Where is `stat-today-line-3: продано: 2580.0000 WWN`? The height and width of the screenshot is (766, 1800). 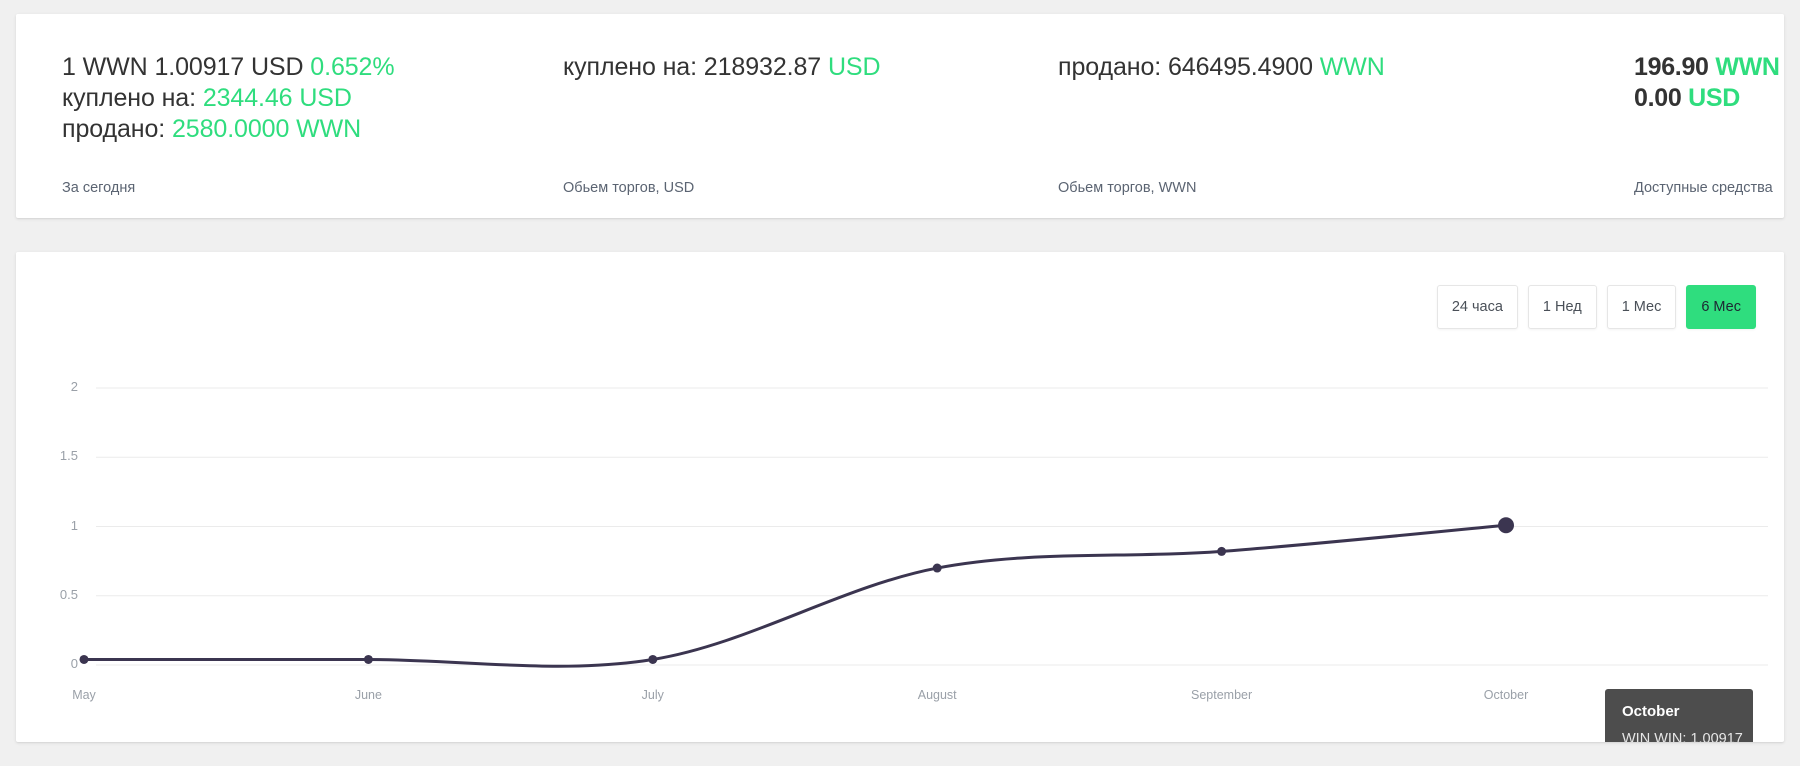
stat-today-line-3: продано: 2580.0000 WWN is located at coordinates (289, 129).